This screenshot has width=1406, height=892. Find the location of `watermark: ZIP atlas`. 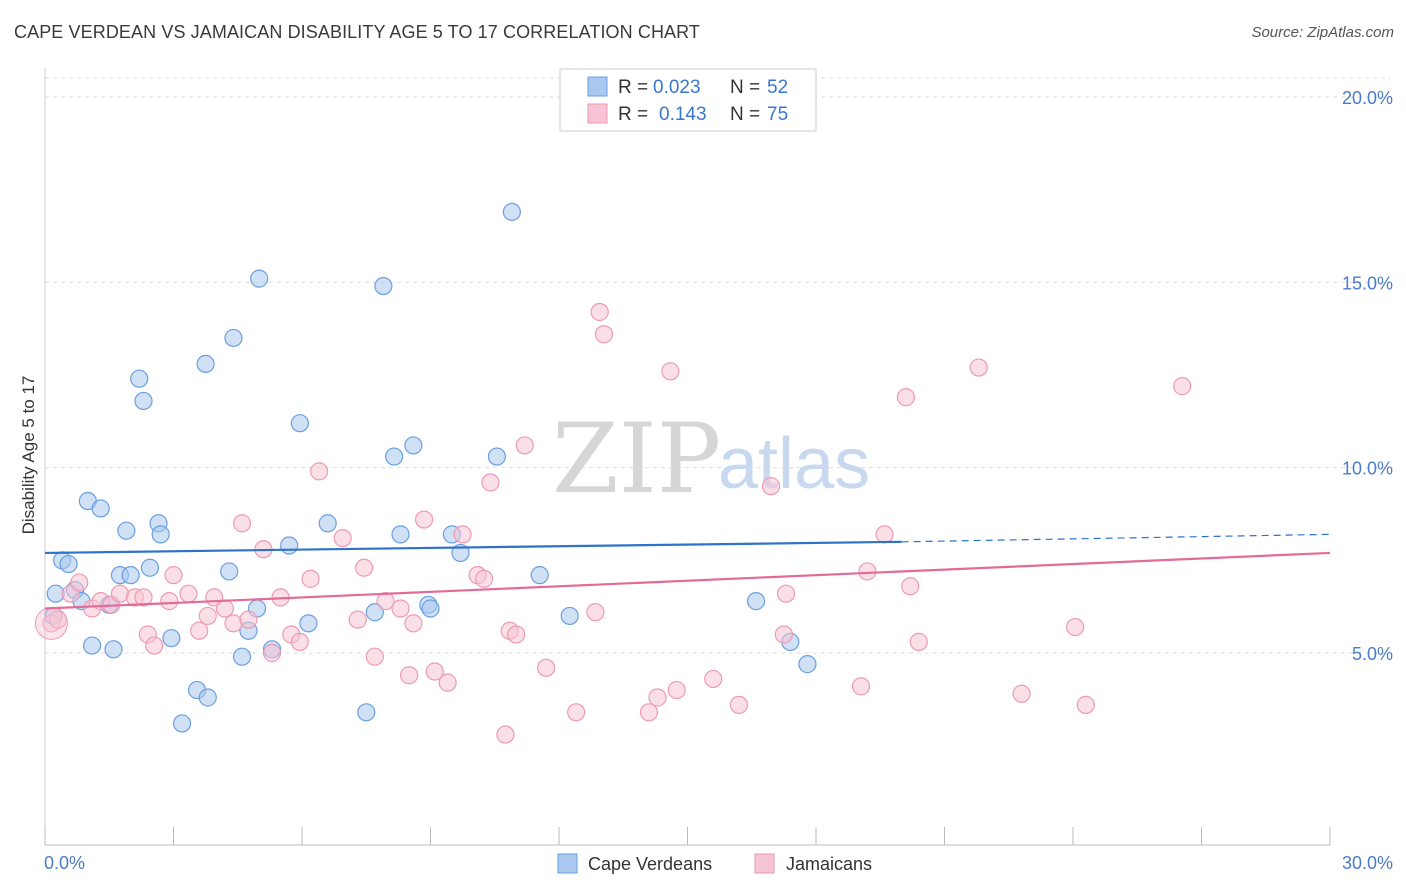

watermark: ZIP atlas is located at coordinates (711, 459).